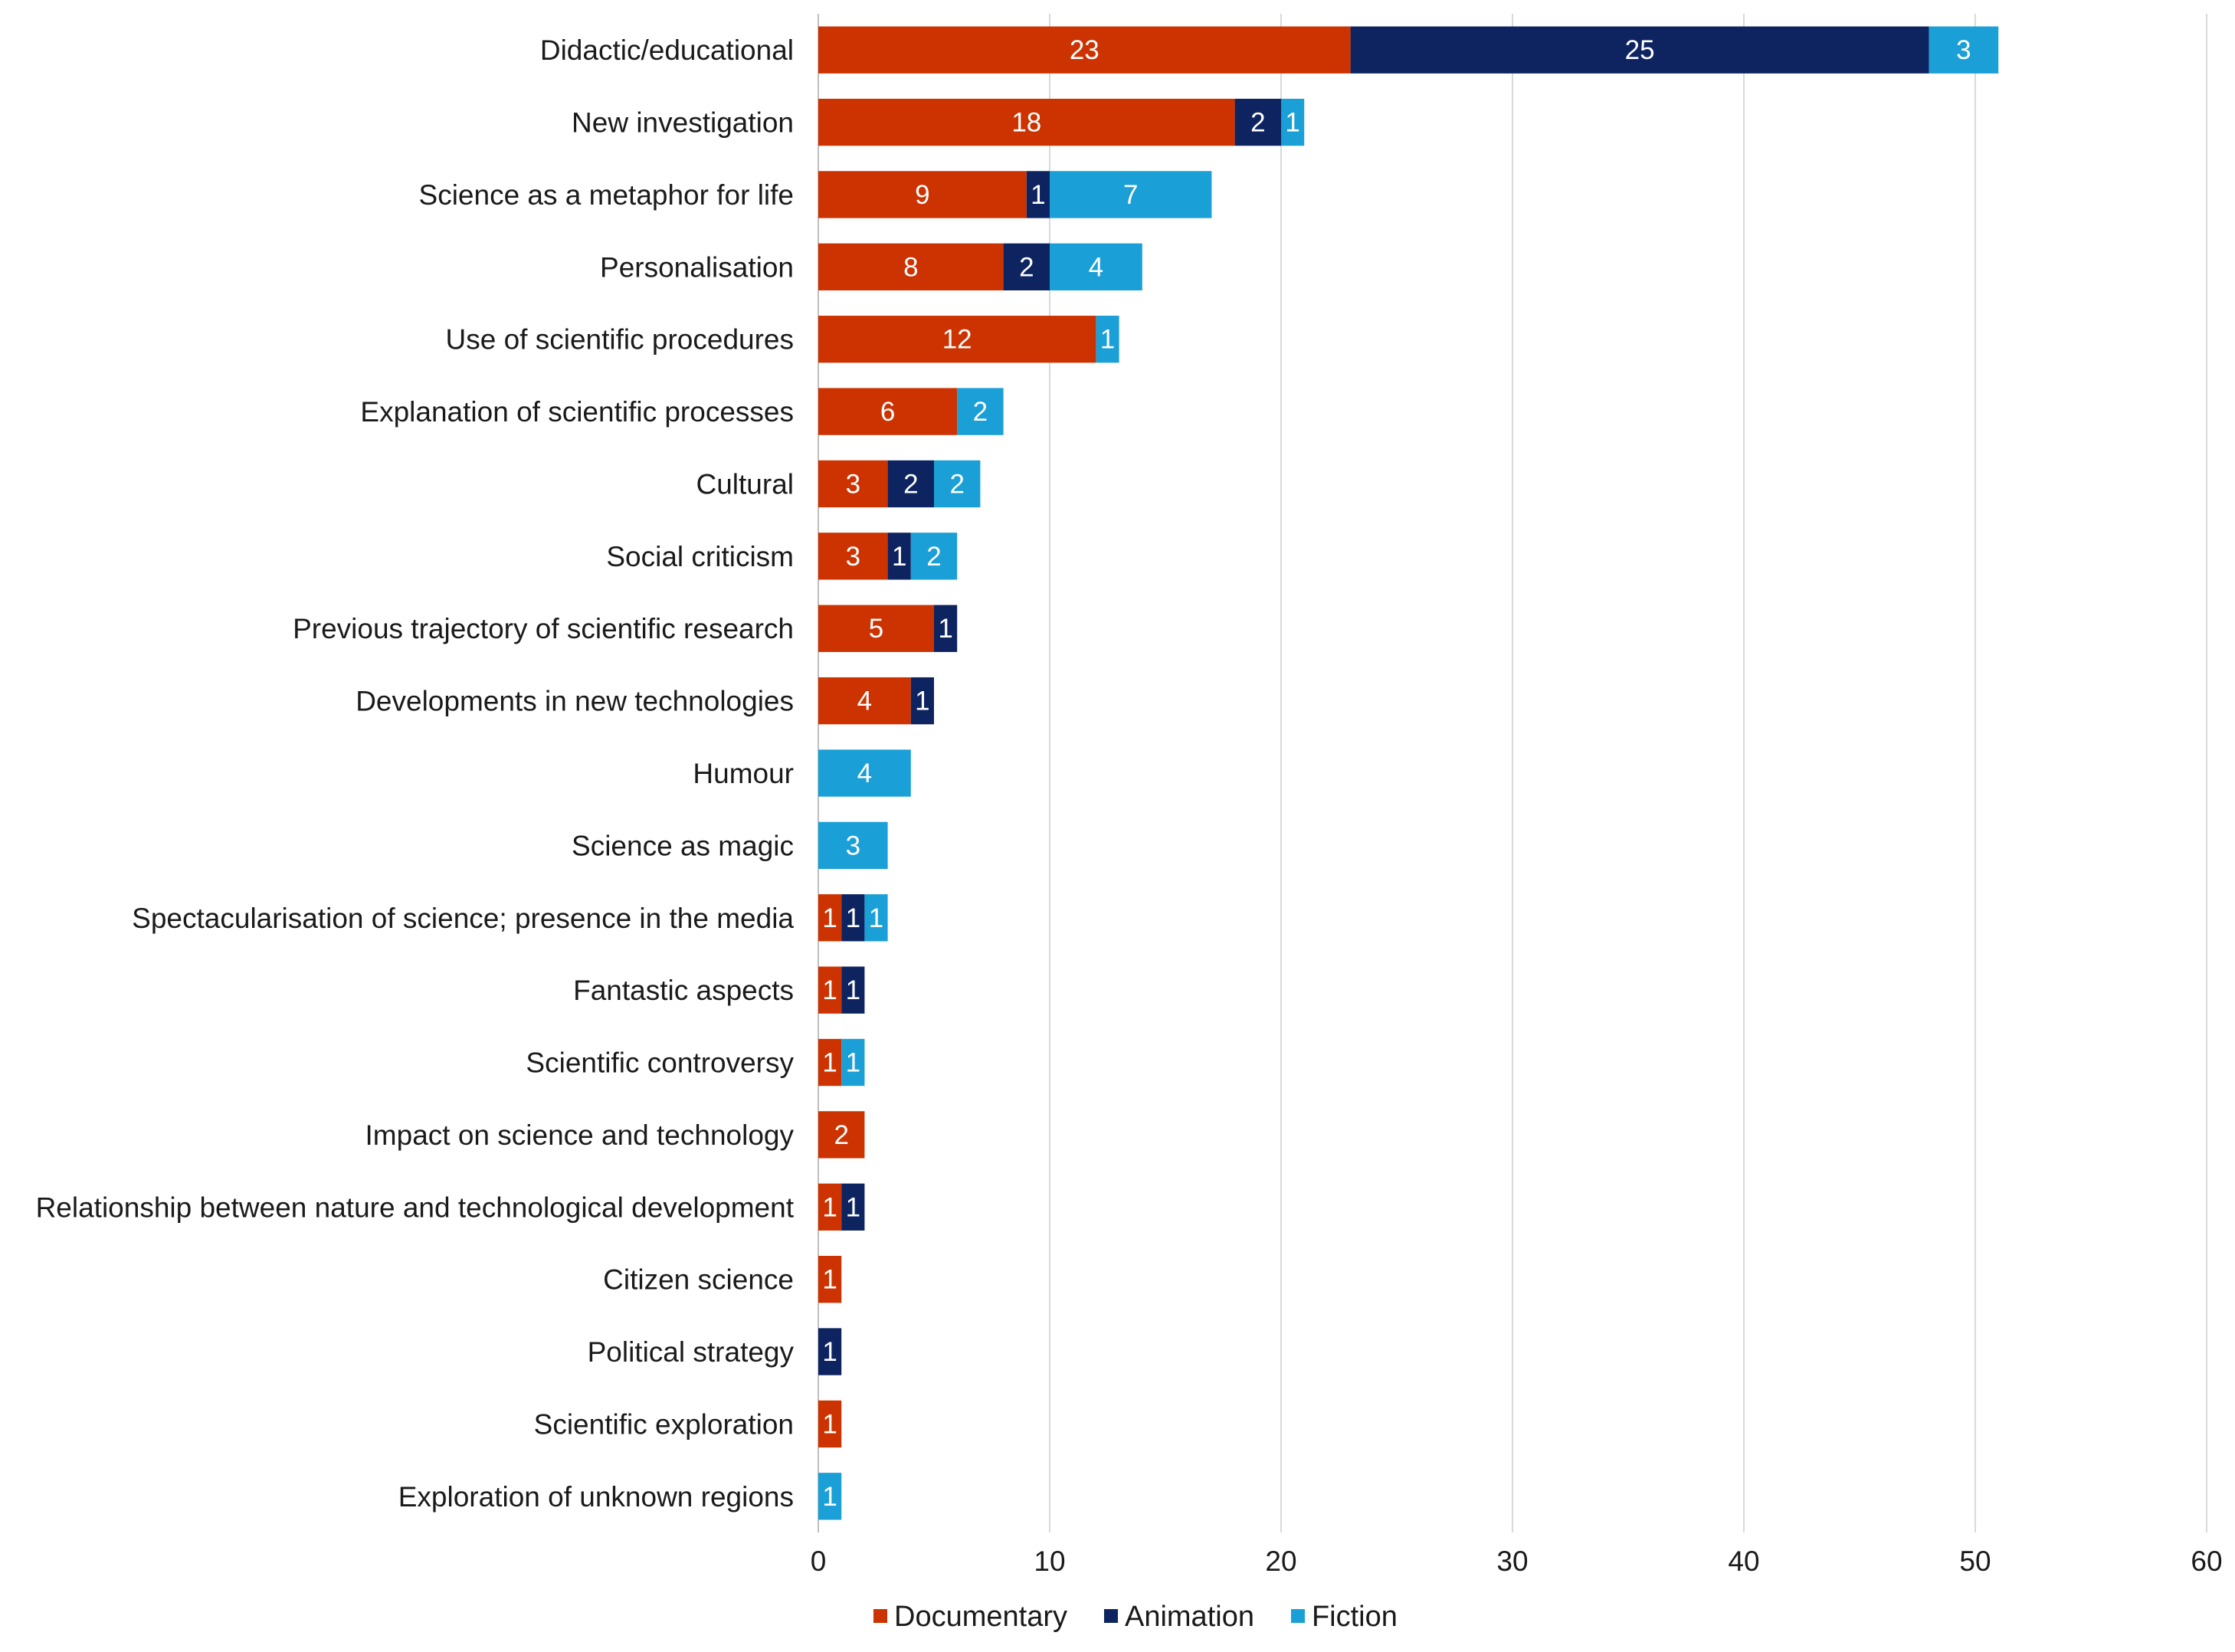 The width and height of the screenshot is (2235, 1652). Describe the element at coordinates (1743, 1561) in the screenshot. I see `x-tick-label-40: 40` at that location.